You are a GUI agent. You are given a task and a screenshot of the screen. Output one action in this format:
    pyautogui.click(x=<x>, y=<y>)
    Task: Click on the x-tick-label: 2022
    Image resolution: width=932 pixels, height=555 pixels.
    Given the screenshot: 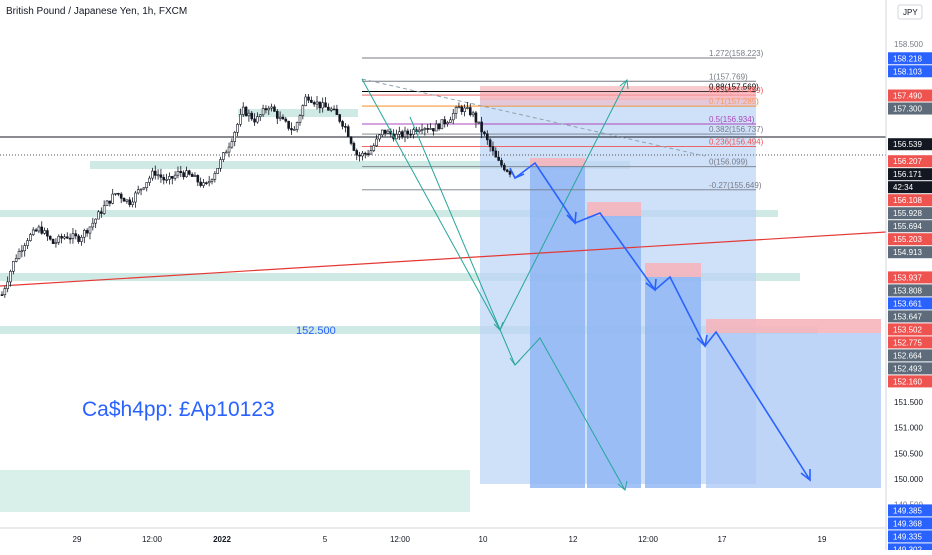 What is the action you would take?
    pyautogui.click(x=222, y=539)
    